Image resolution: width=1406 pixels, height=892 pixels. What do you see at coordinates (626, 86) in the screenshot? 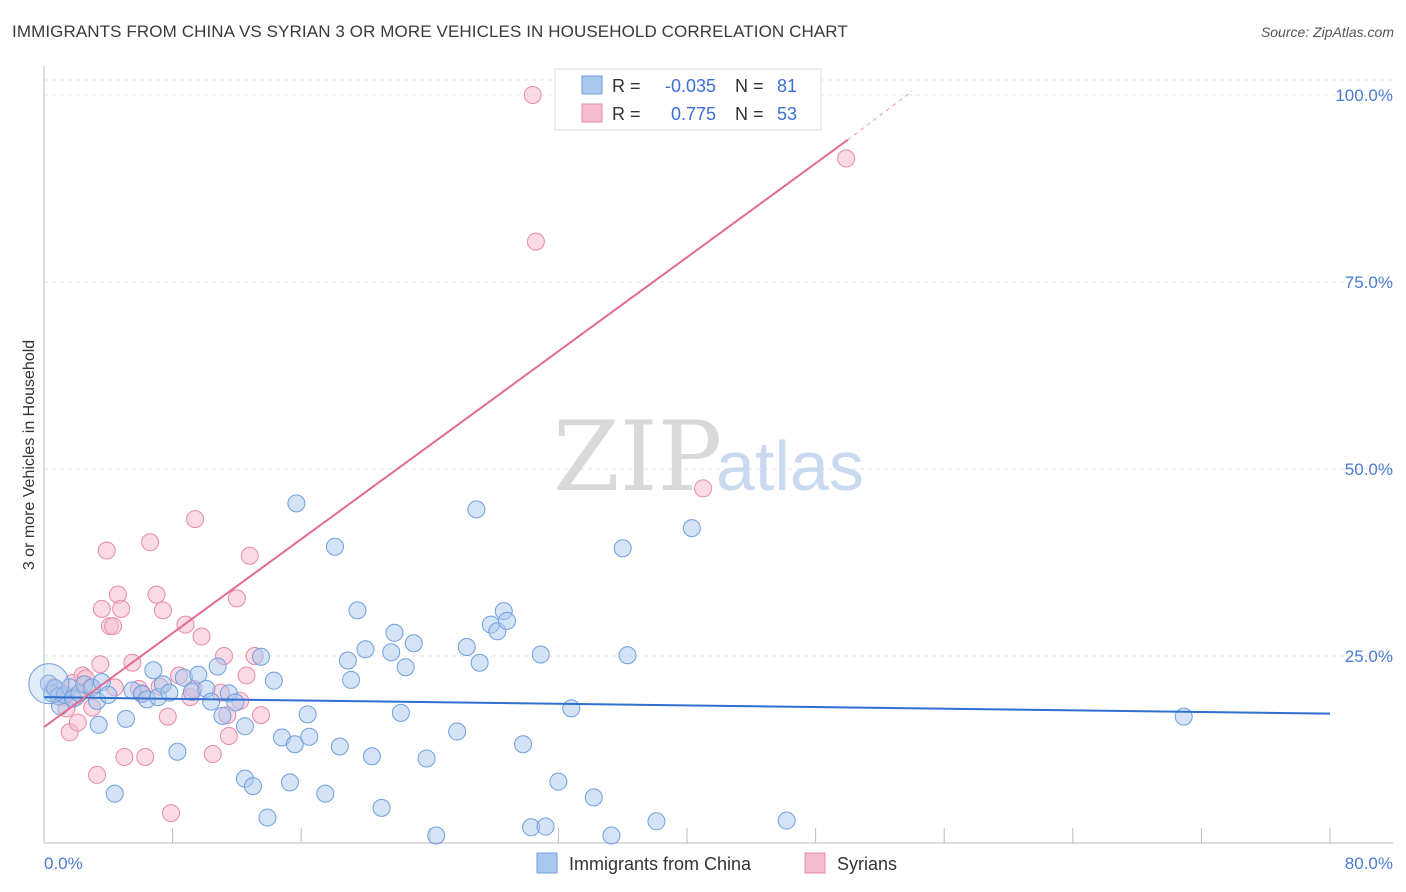
I see `legend-r-label-china: R =` at bounding box center [626, 86].